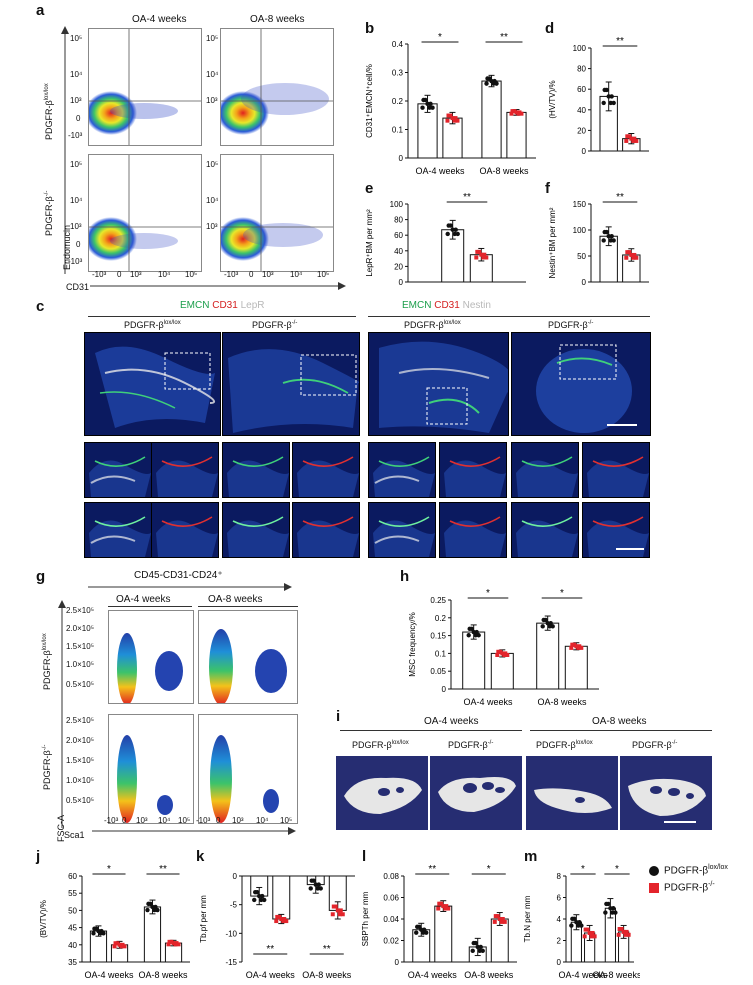 The width and height of the screenshot is (753, 985). I want to click on chart-d-ytick-label: 100, so click(580, 48).